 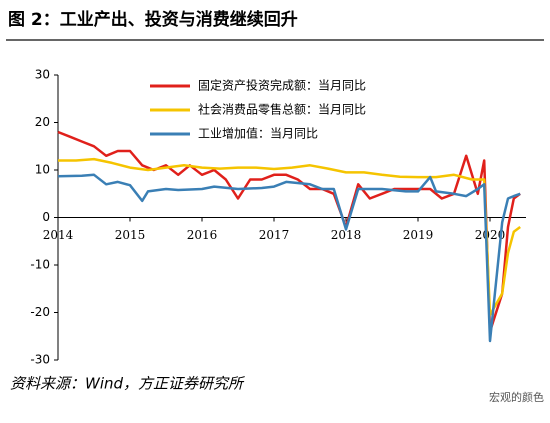 What do you see at coordinates (42, 122) in the screenshot?
I see `y-tick-label: 20` at bounding box center [42, 122].